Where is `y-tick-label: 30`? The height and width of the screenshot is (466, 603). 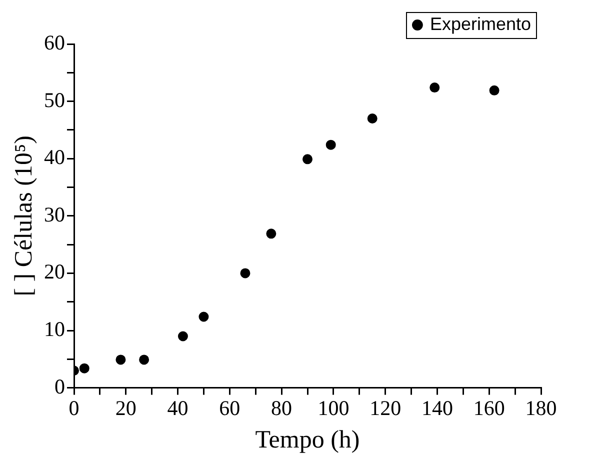 y-tick-label: 30 is located at coordinates (54, 214).